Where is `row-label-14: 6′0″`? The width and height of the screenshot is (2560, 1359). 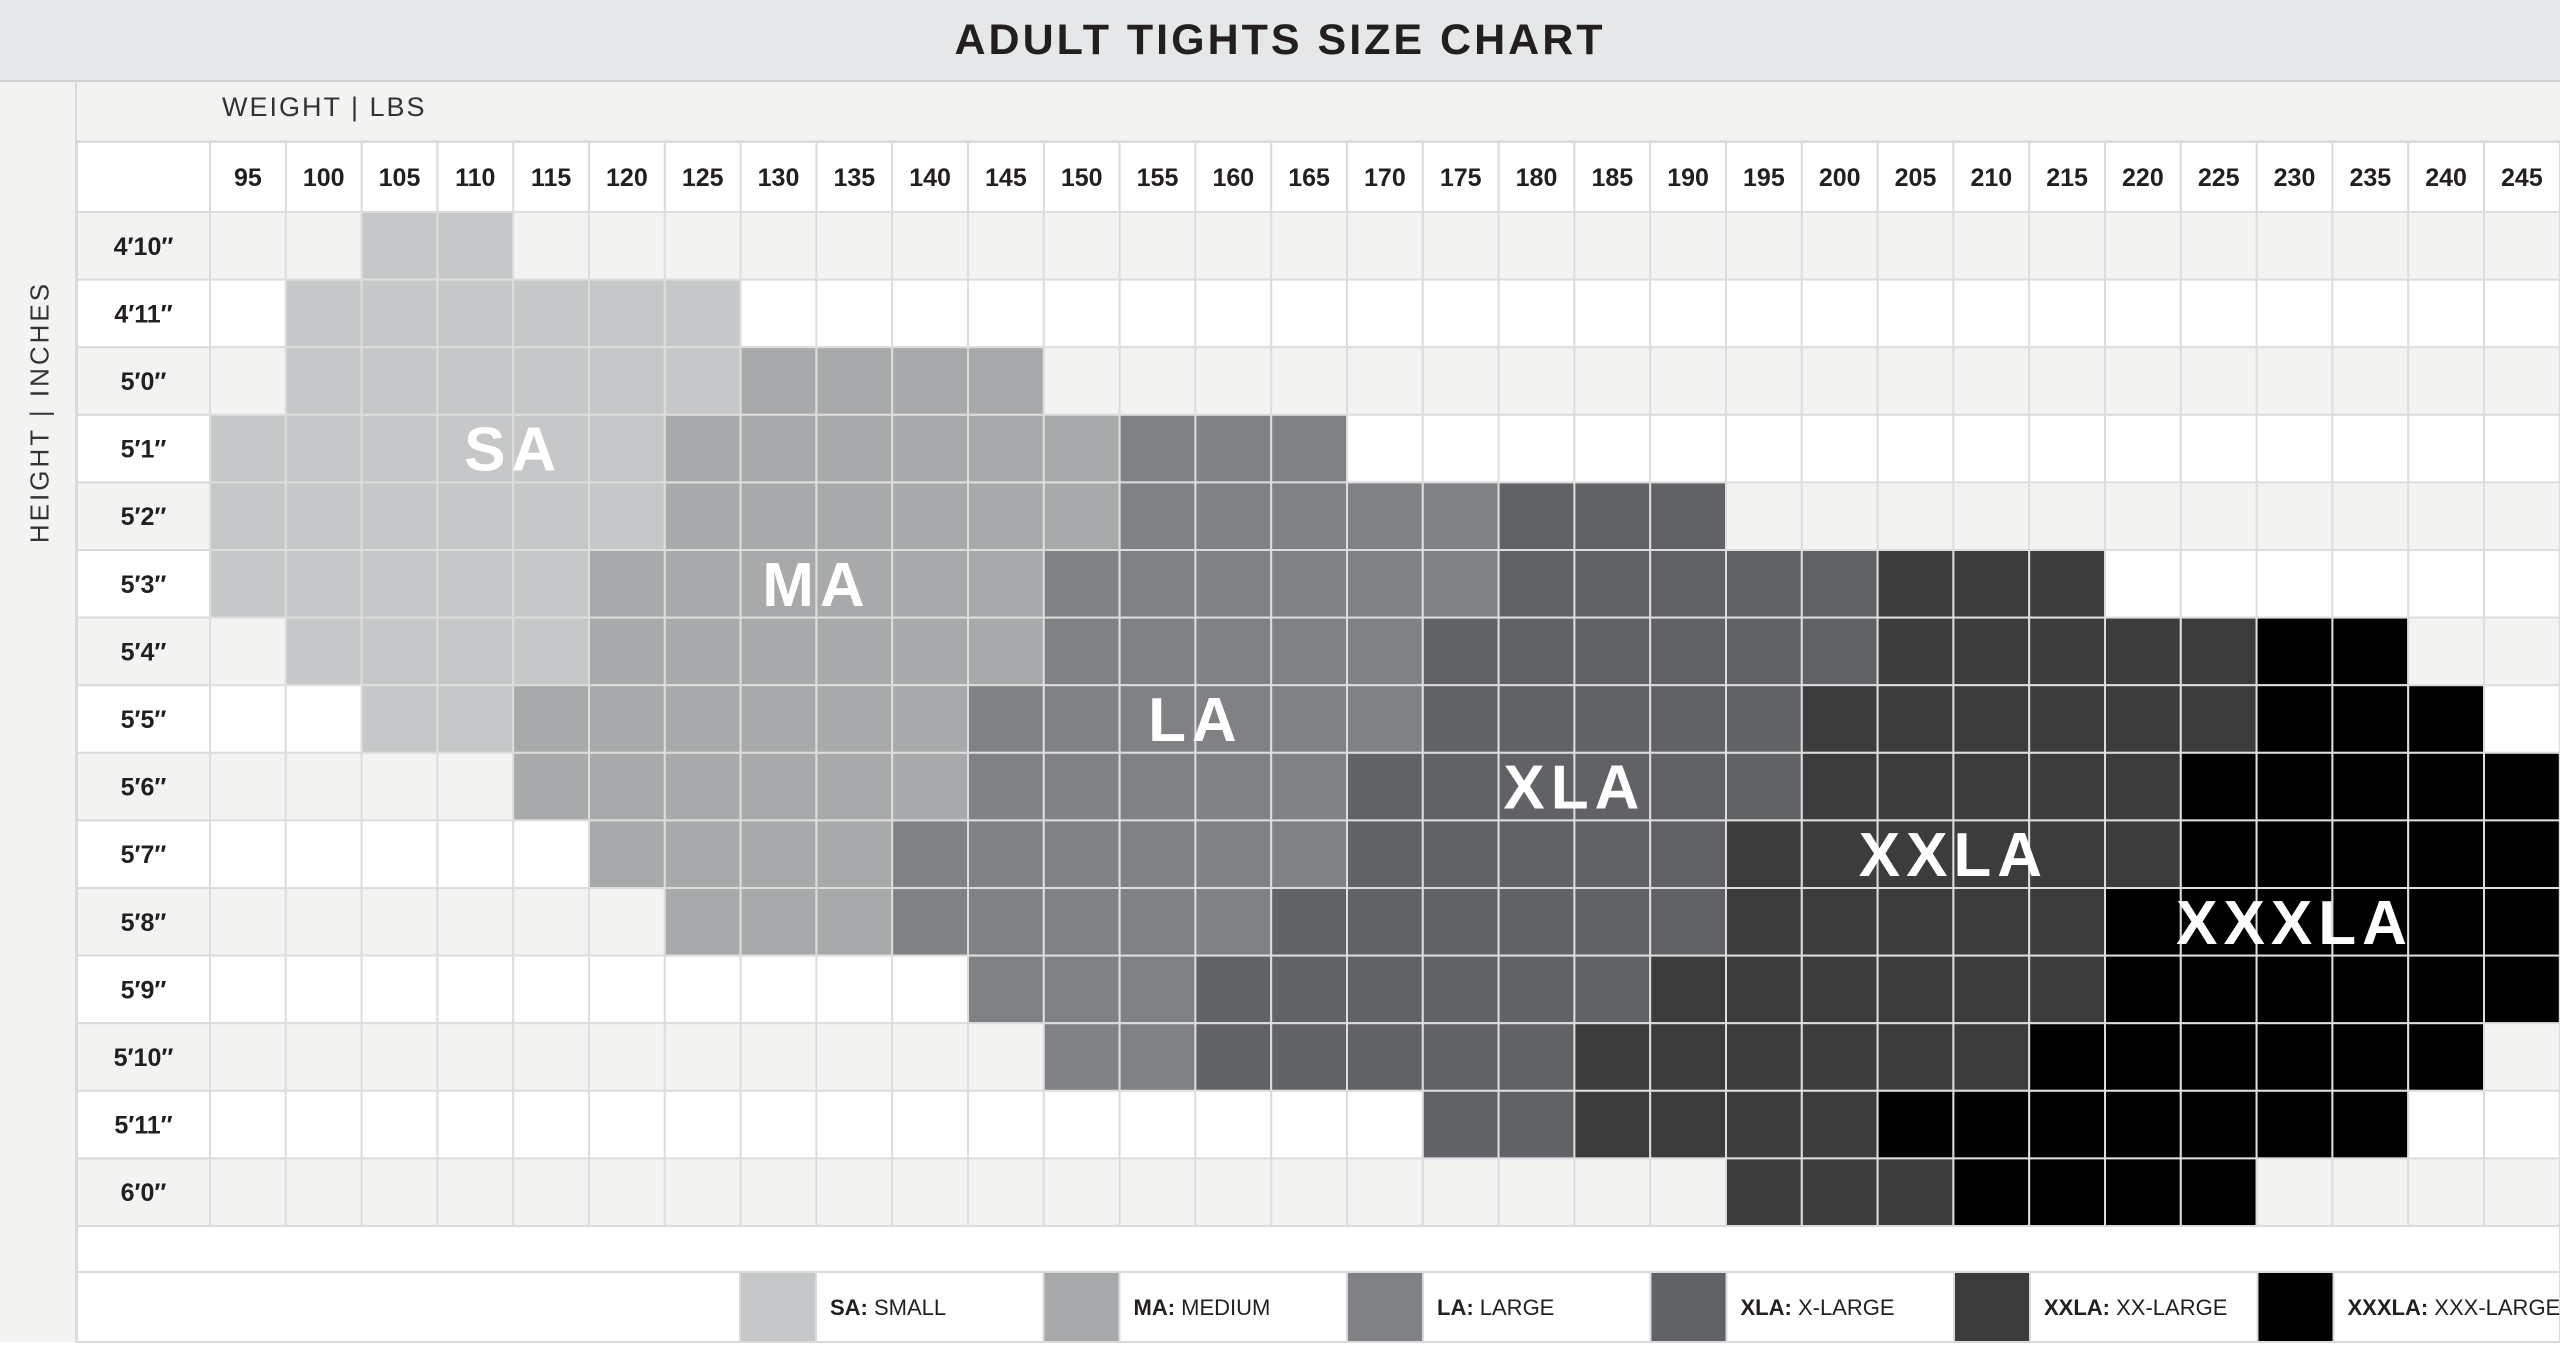 row-label-14: 6′0″ is located at coordinates (144, 1193).